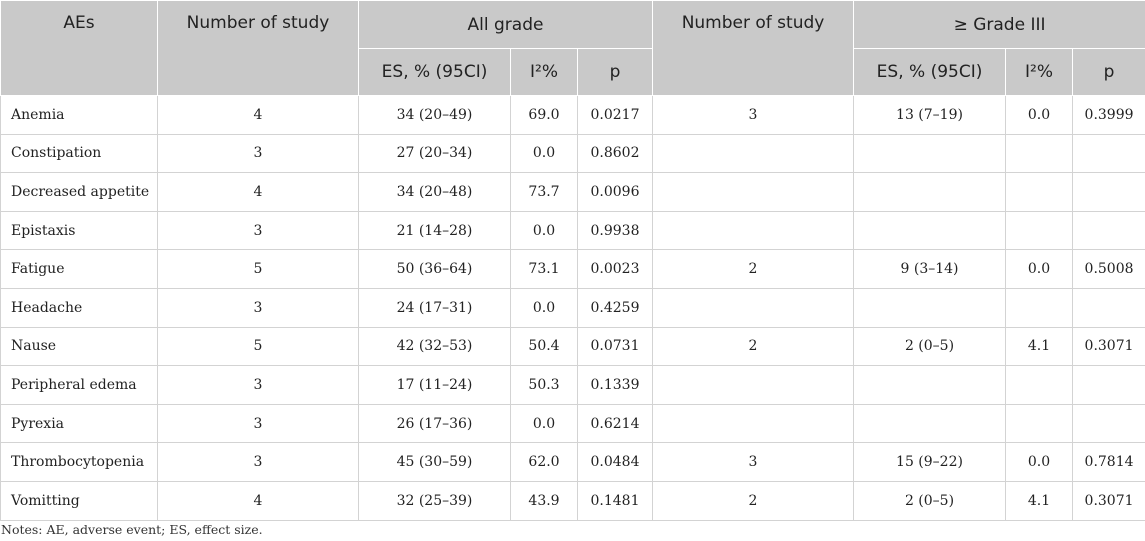 This screenshot has width=1145, height=541. What do you see at coordinates (1039, 72) in the screenshot?
I see `header-i2-g3: I²%` at bounding box center [1039, 72].